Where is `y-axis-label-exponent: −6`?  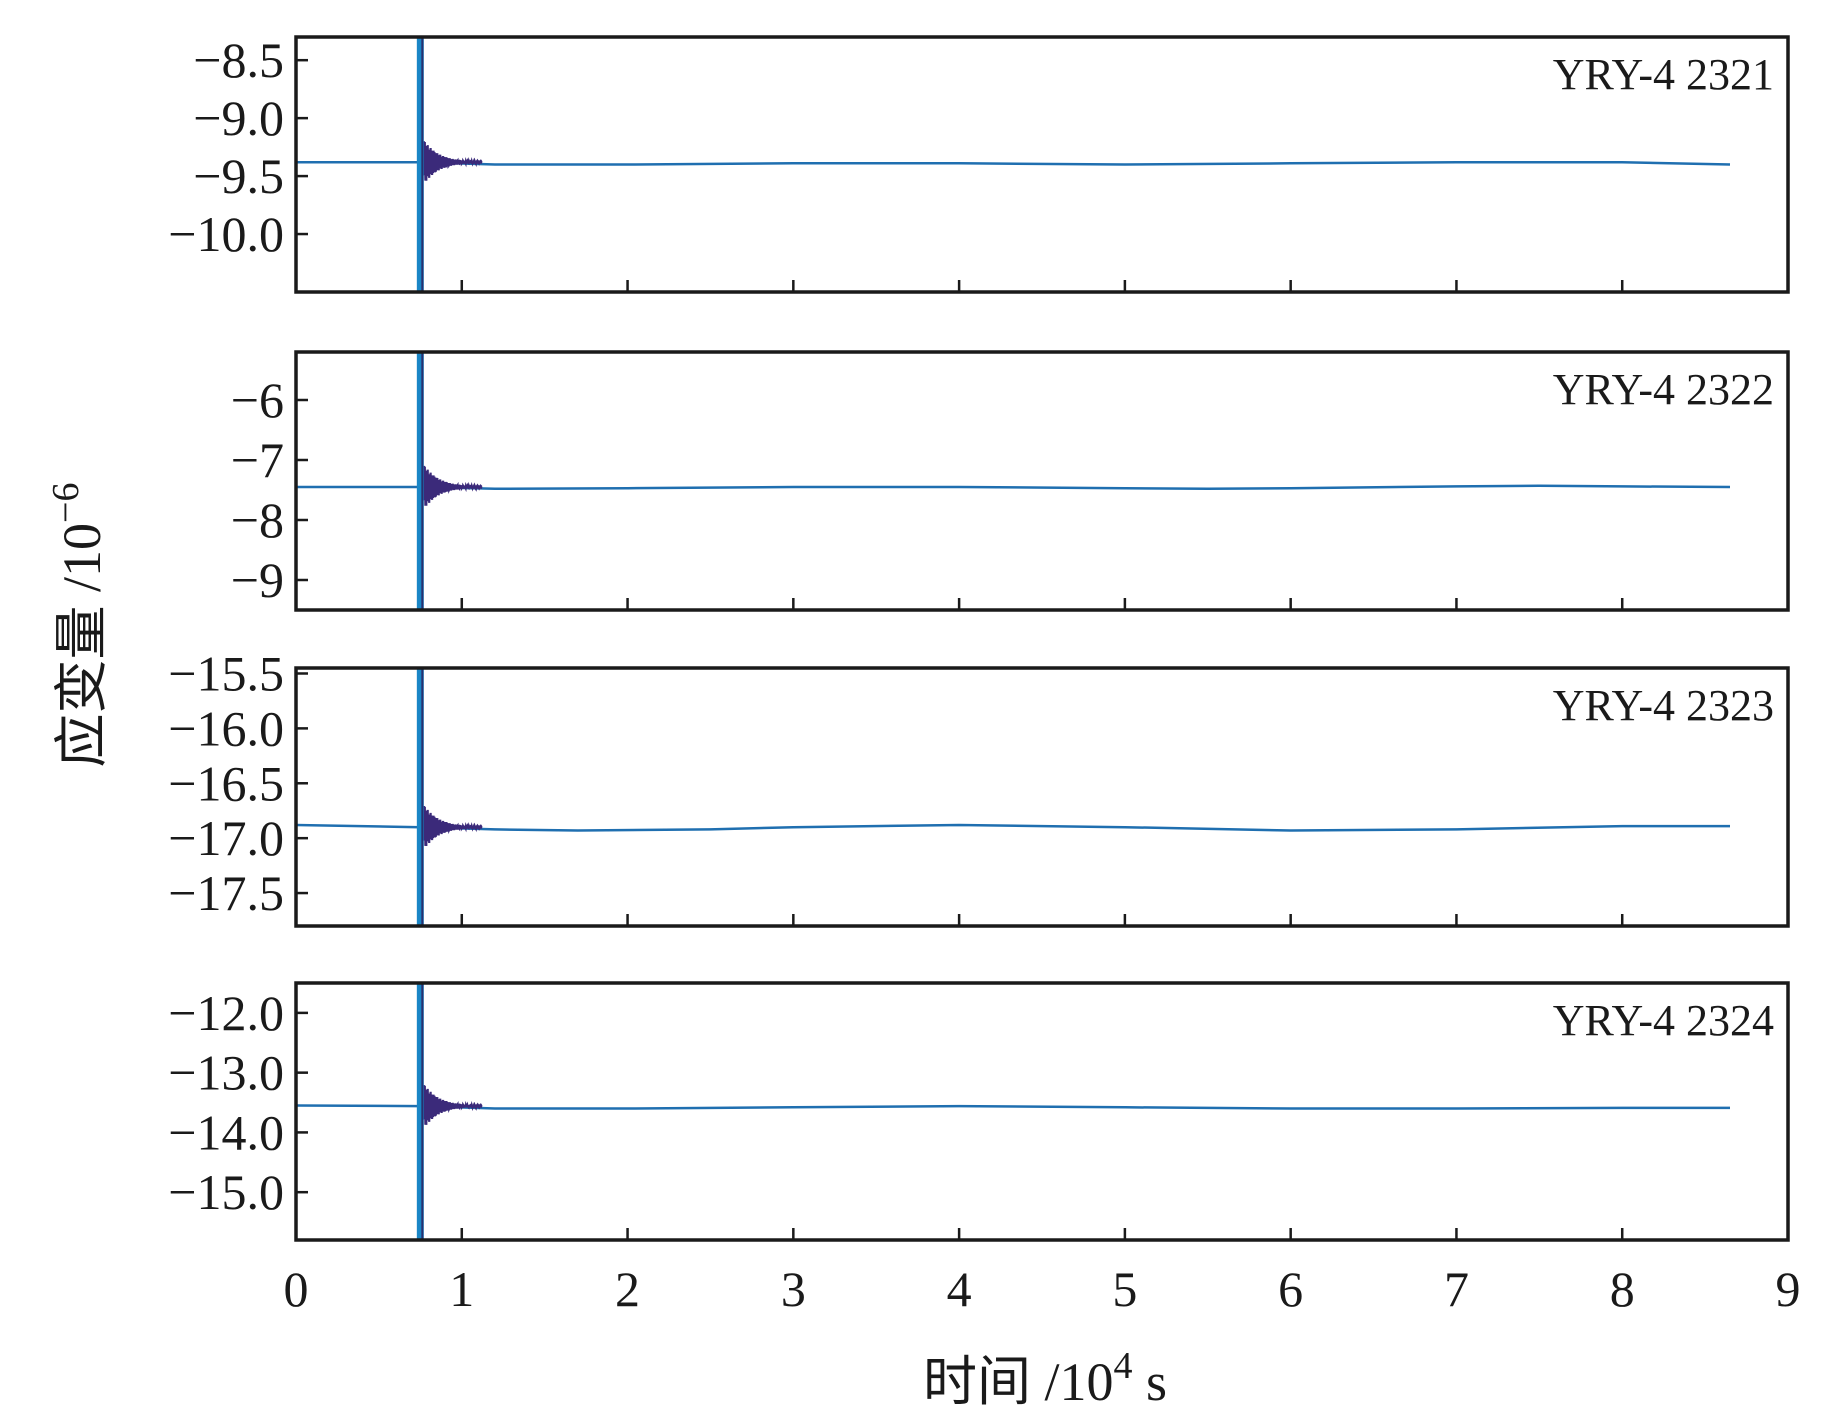 y-axis-label-exponent: −6 is located at coordinates (66, 503).